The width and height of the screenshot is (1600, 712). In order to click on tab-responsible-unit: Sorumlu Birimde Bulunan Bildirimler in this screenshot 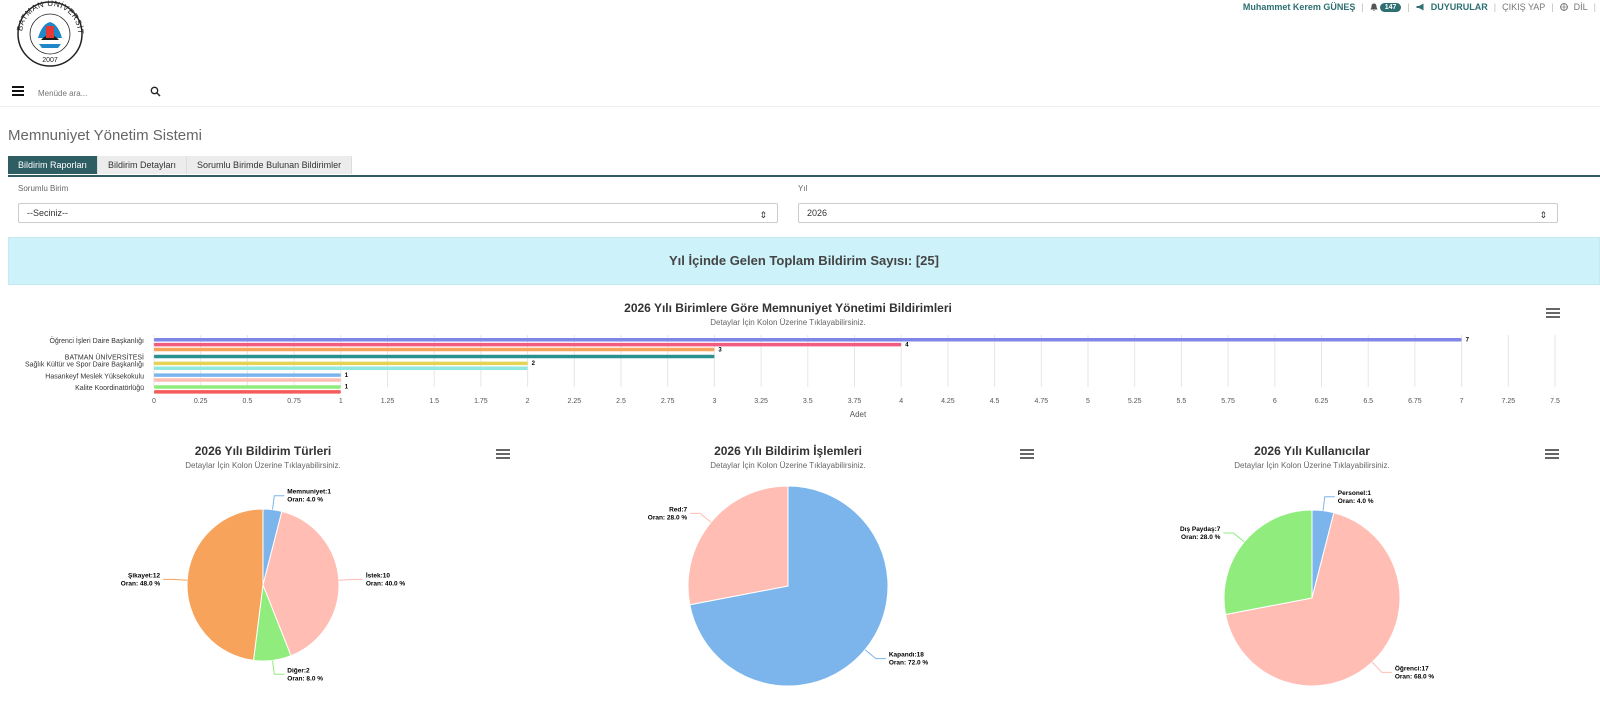, I will do `click(270, 165)`.